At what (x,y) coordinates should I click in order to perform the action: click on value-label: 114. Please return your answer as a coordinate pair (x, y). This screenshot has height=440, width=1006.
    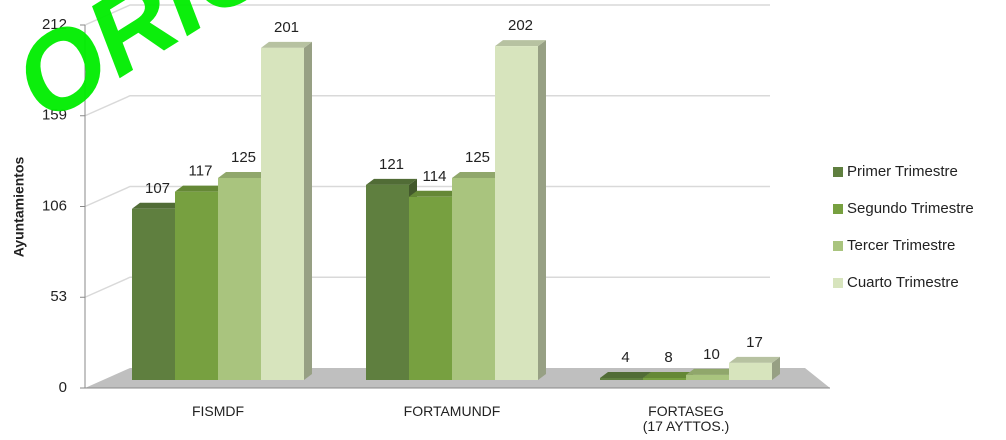
    Looking at the image, I should click on (435, 176).